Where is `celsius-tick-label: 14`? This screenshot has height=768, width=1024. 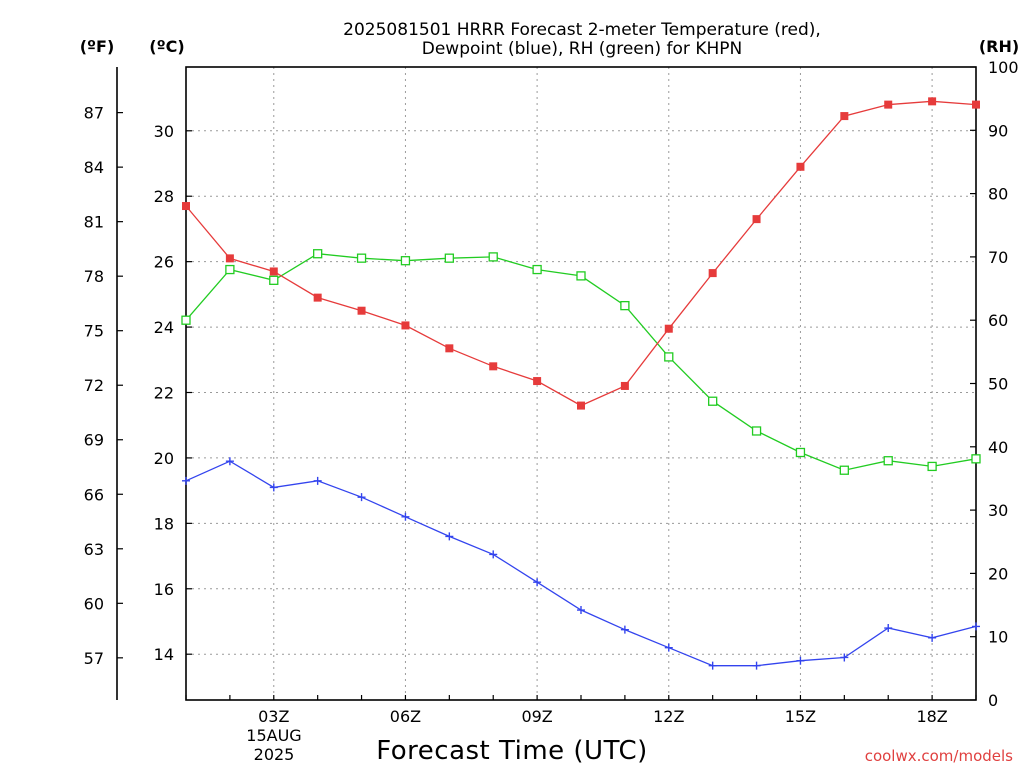
celsius-tick-label: 14 is located at coordinates (164, 654).